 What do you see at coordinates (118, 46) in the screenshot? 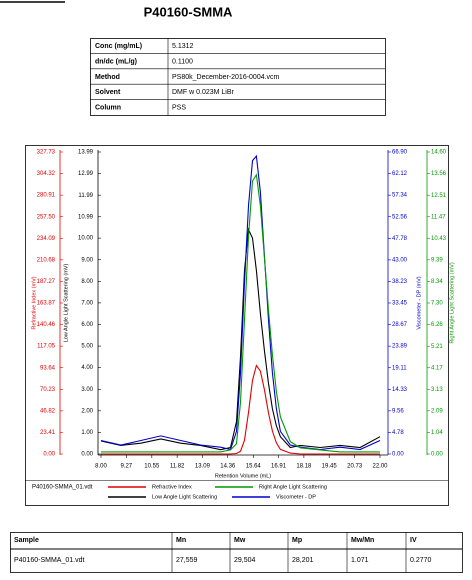
I see `info-label: Conc (mg/mL)` at bounding box center [118, 46].